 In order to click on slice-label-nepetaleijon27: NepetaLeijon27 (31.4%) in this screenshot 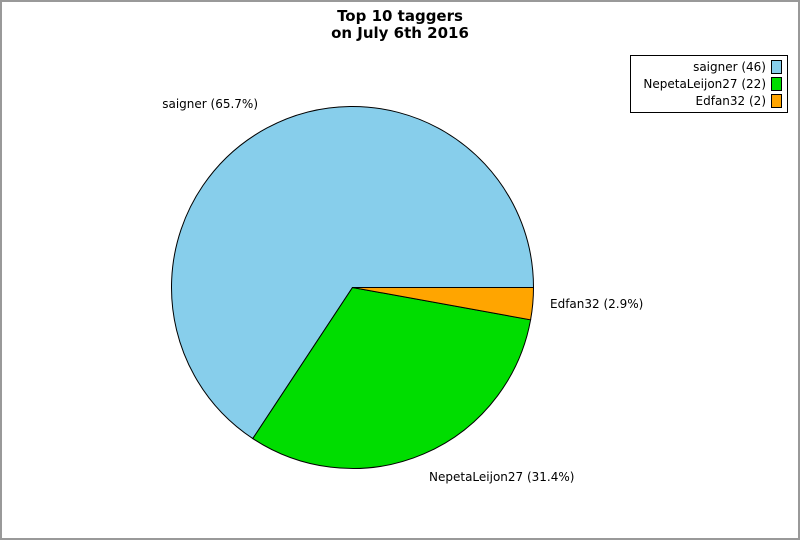, I will do `click(502, 477)`.